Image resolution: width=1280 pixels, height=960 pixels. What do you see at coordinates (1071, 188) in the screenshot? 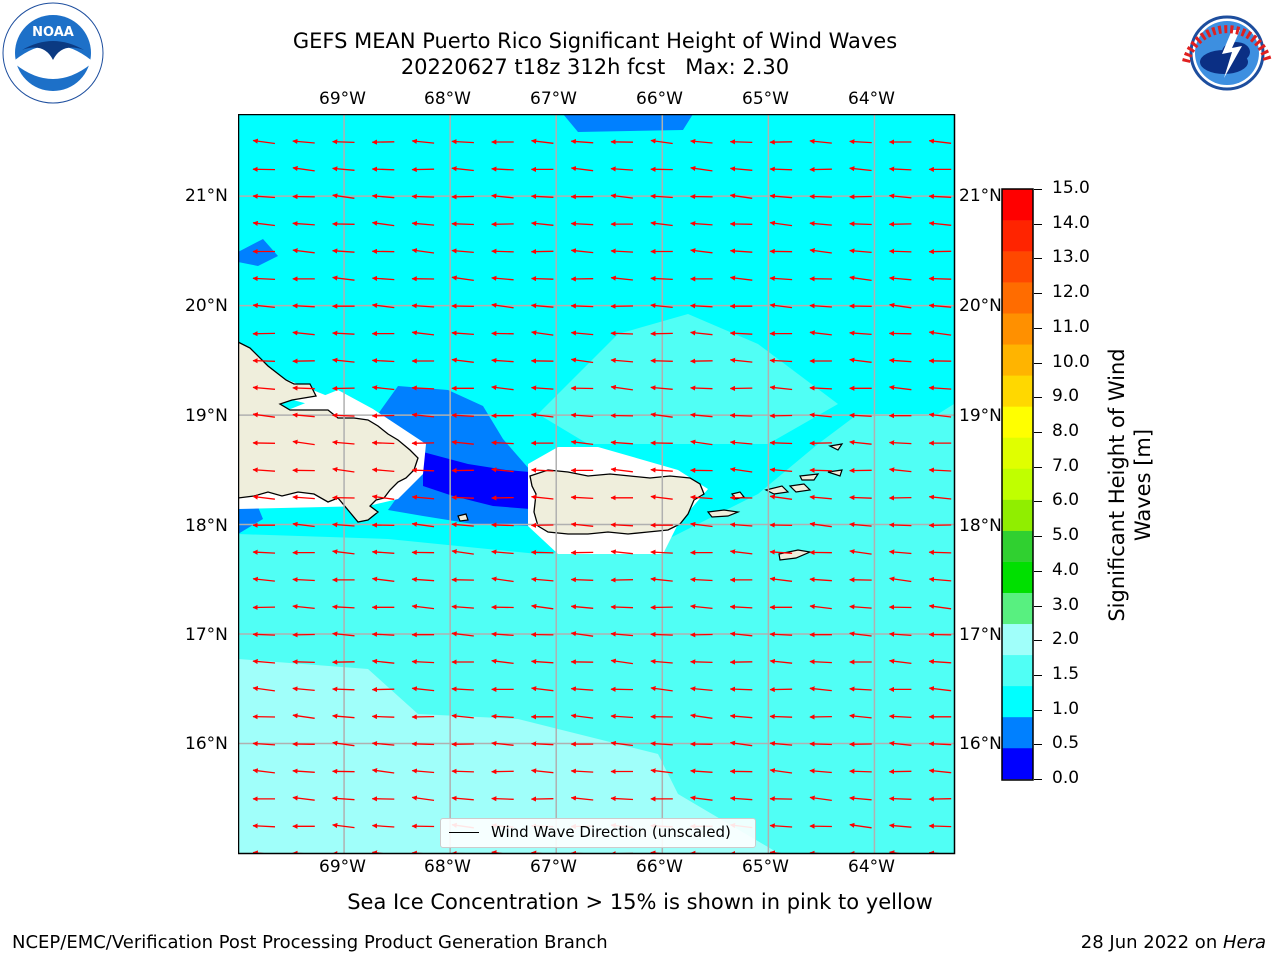
I see `colorbar-tick-label: 15.0` at bounding box center [1071, 188].